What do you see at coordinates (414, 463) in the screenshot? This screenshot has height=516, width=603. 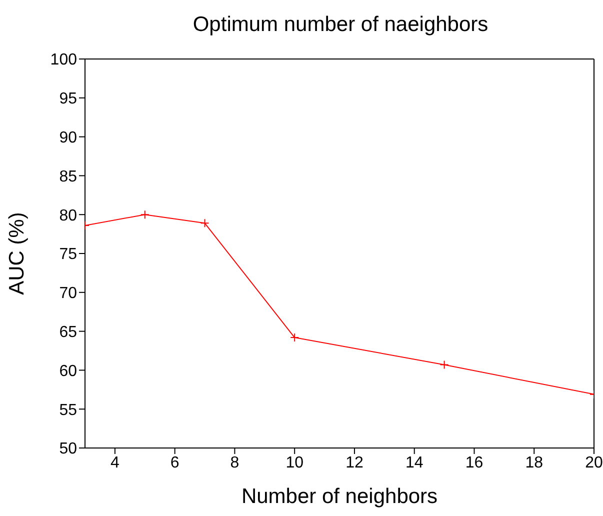 I see `x-tick-label: 14` at bounding box center [414, 463].